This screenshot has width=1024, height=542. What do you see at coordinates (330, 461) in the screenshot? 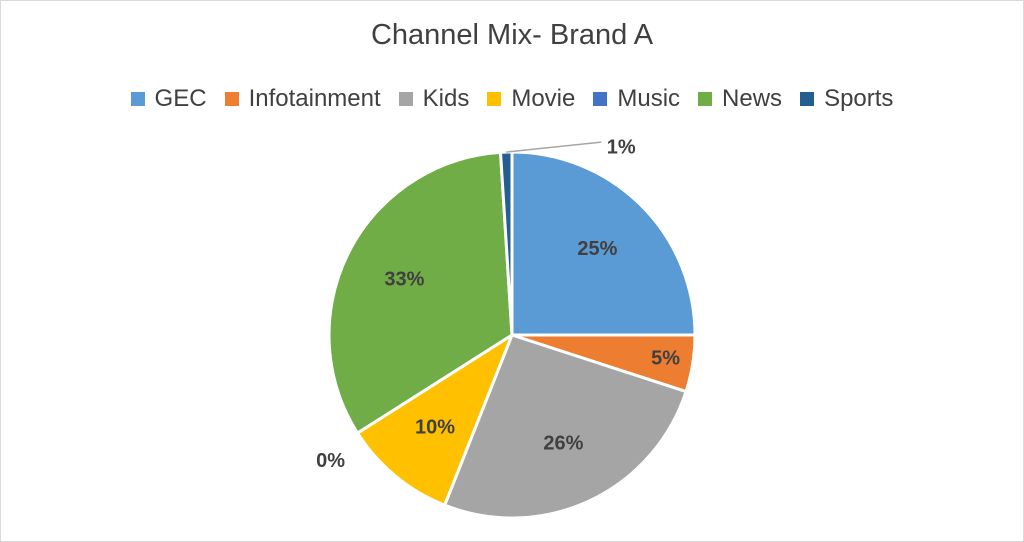
I see `data-label-music: 0%` at bounding box center [330, 461].